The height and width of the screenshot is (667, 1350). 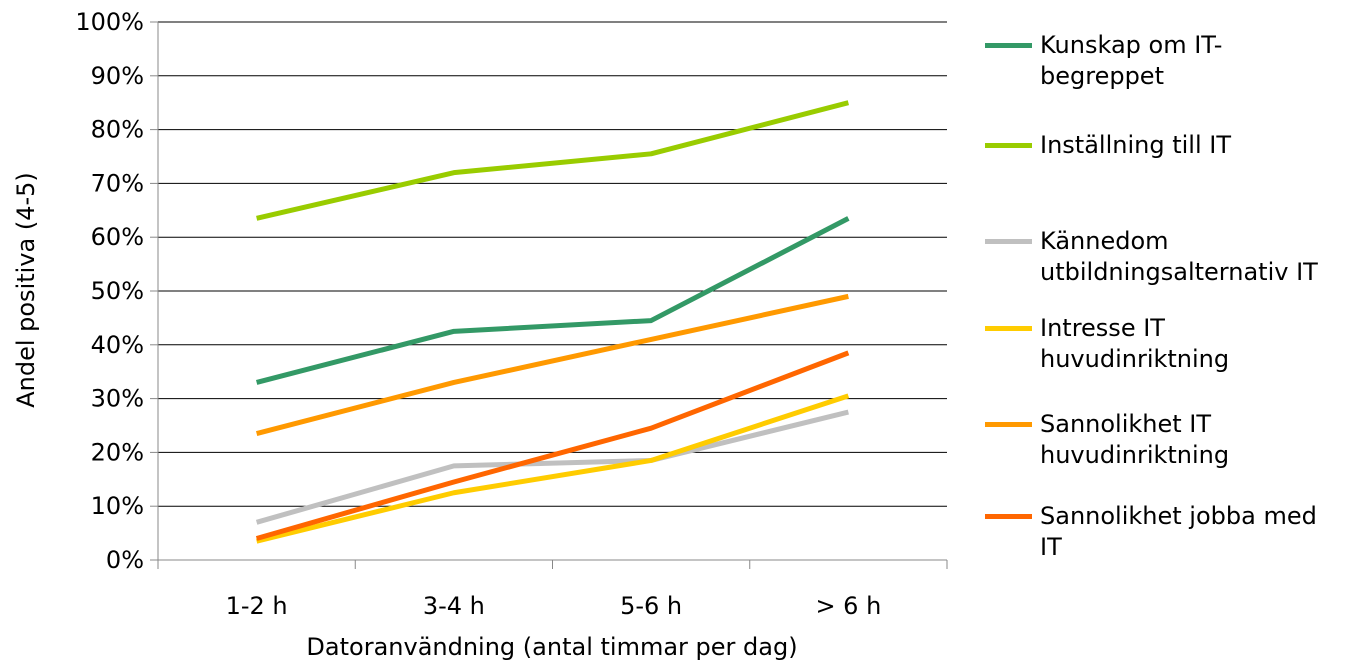 I want to click on y-axis-title: Andel positiva (4-5), so click(x=26, y=290).